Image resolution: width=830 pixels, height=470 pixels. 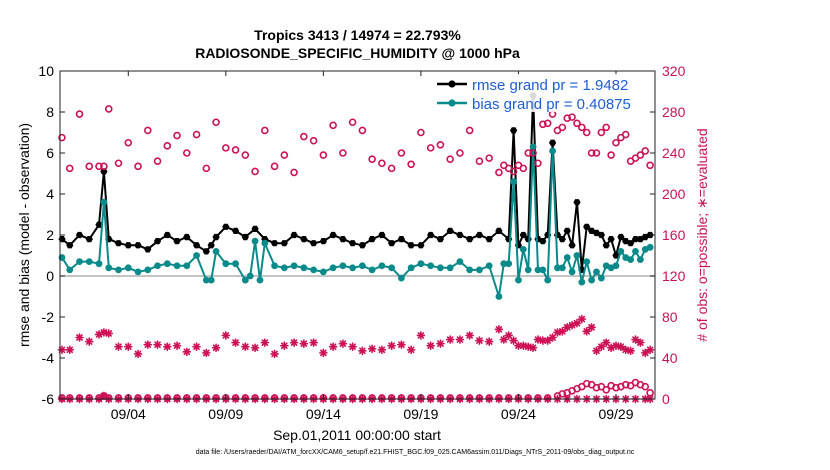 I want to click on x-tick-label: 09/24, so click(x=518, y=414).